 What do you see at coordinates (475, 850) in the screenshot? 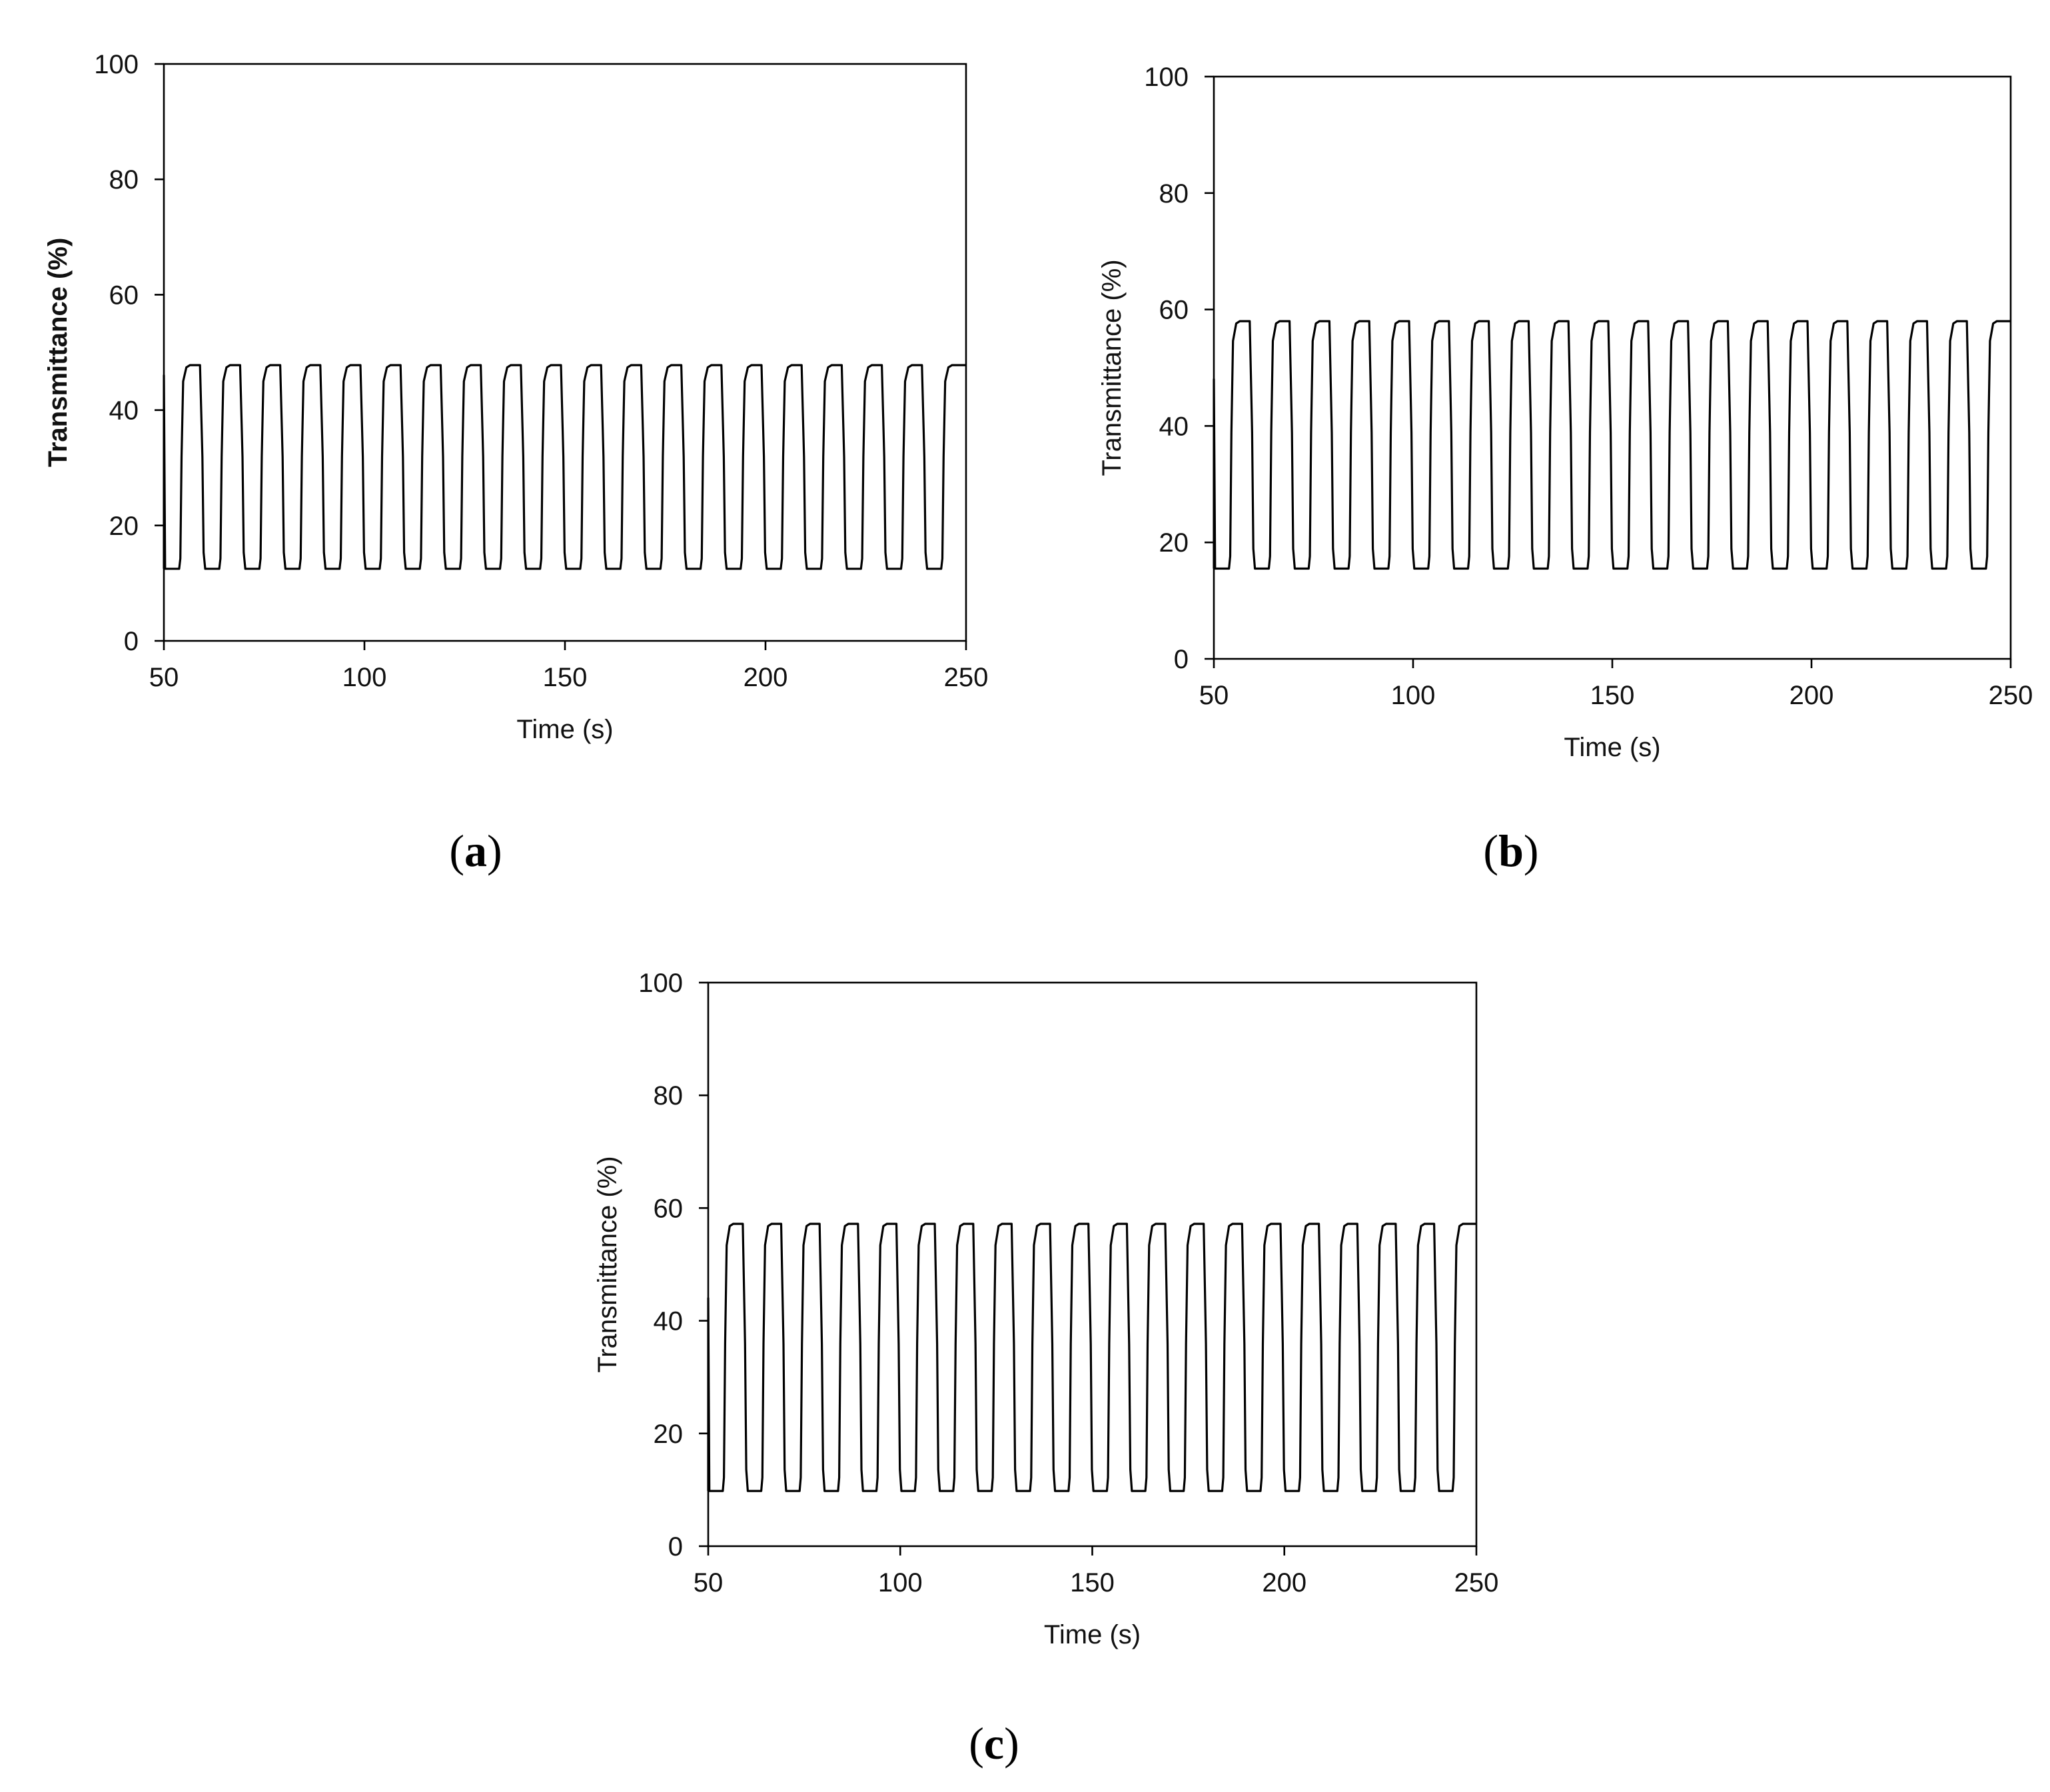
I see `panel-label: (a)` at bounding box center [475, 850].